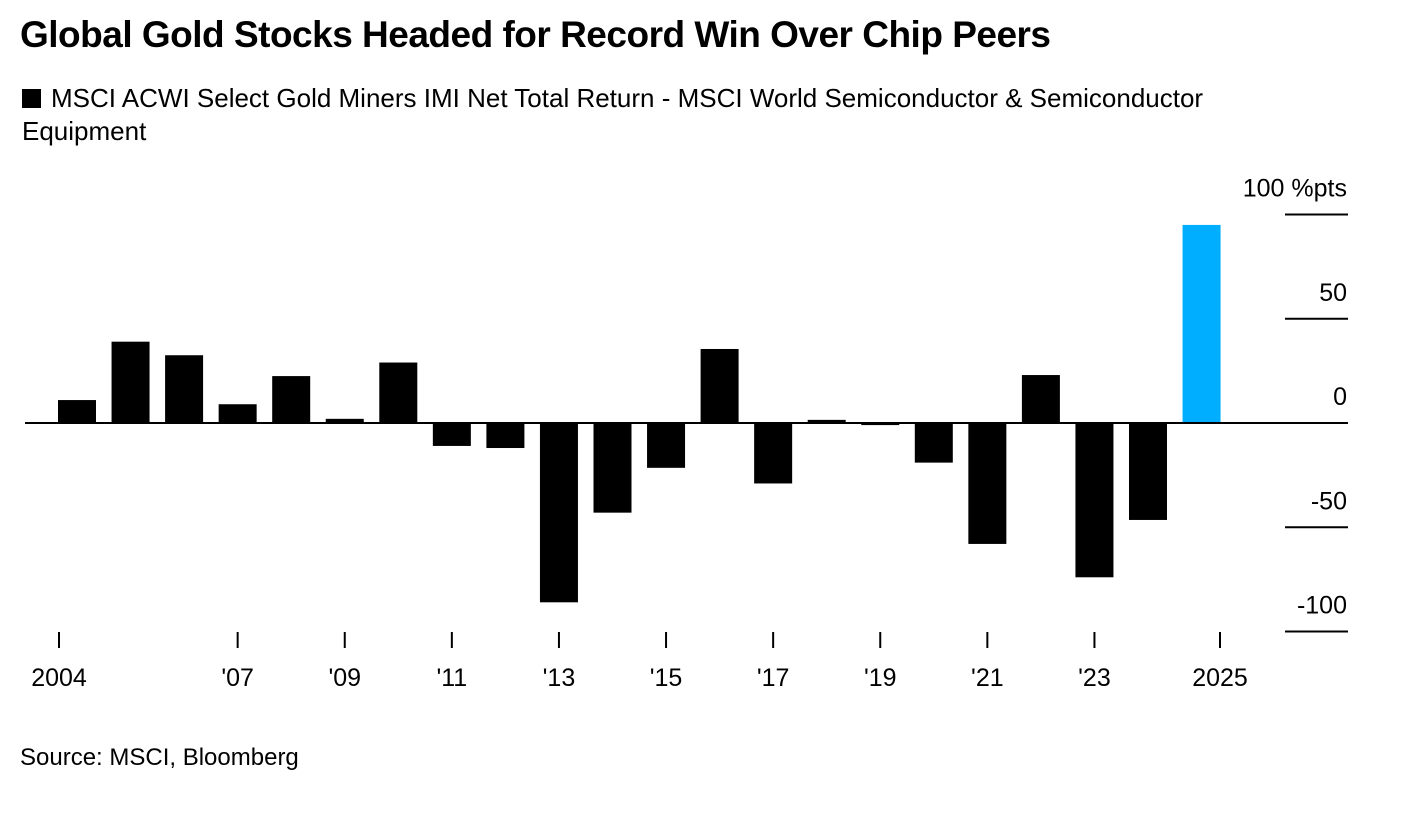  What do you see at coordinates (666, 445) in the screenshot?
I see `bar-2015` at bounding box center [666, 445].